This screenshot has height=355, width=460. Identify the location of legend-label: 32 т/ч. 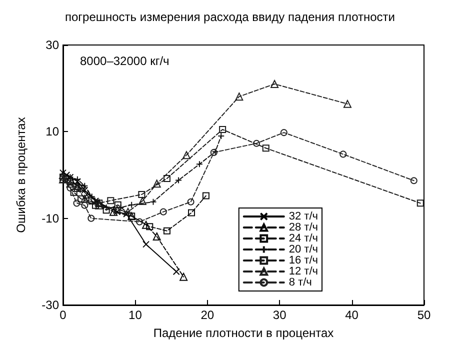
(303, 216).